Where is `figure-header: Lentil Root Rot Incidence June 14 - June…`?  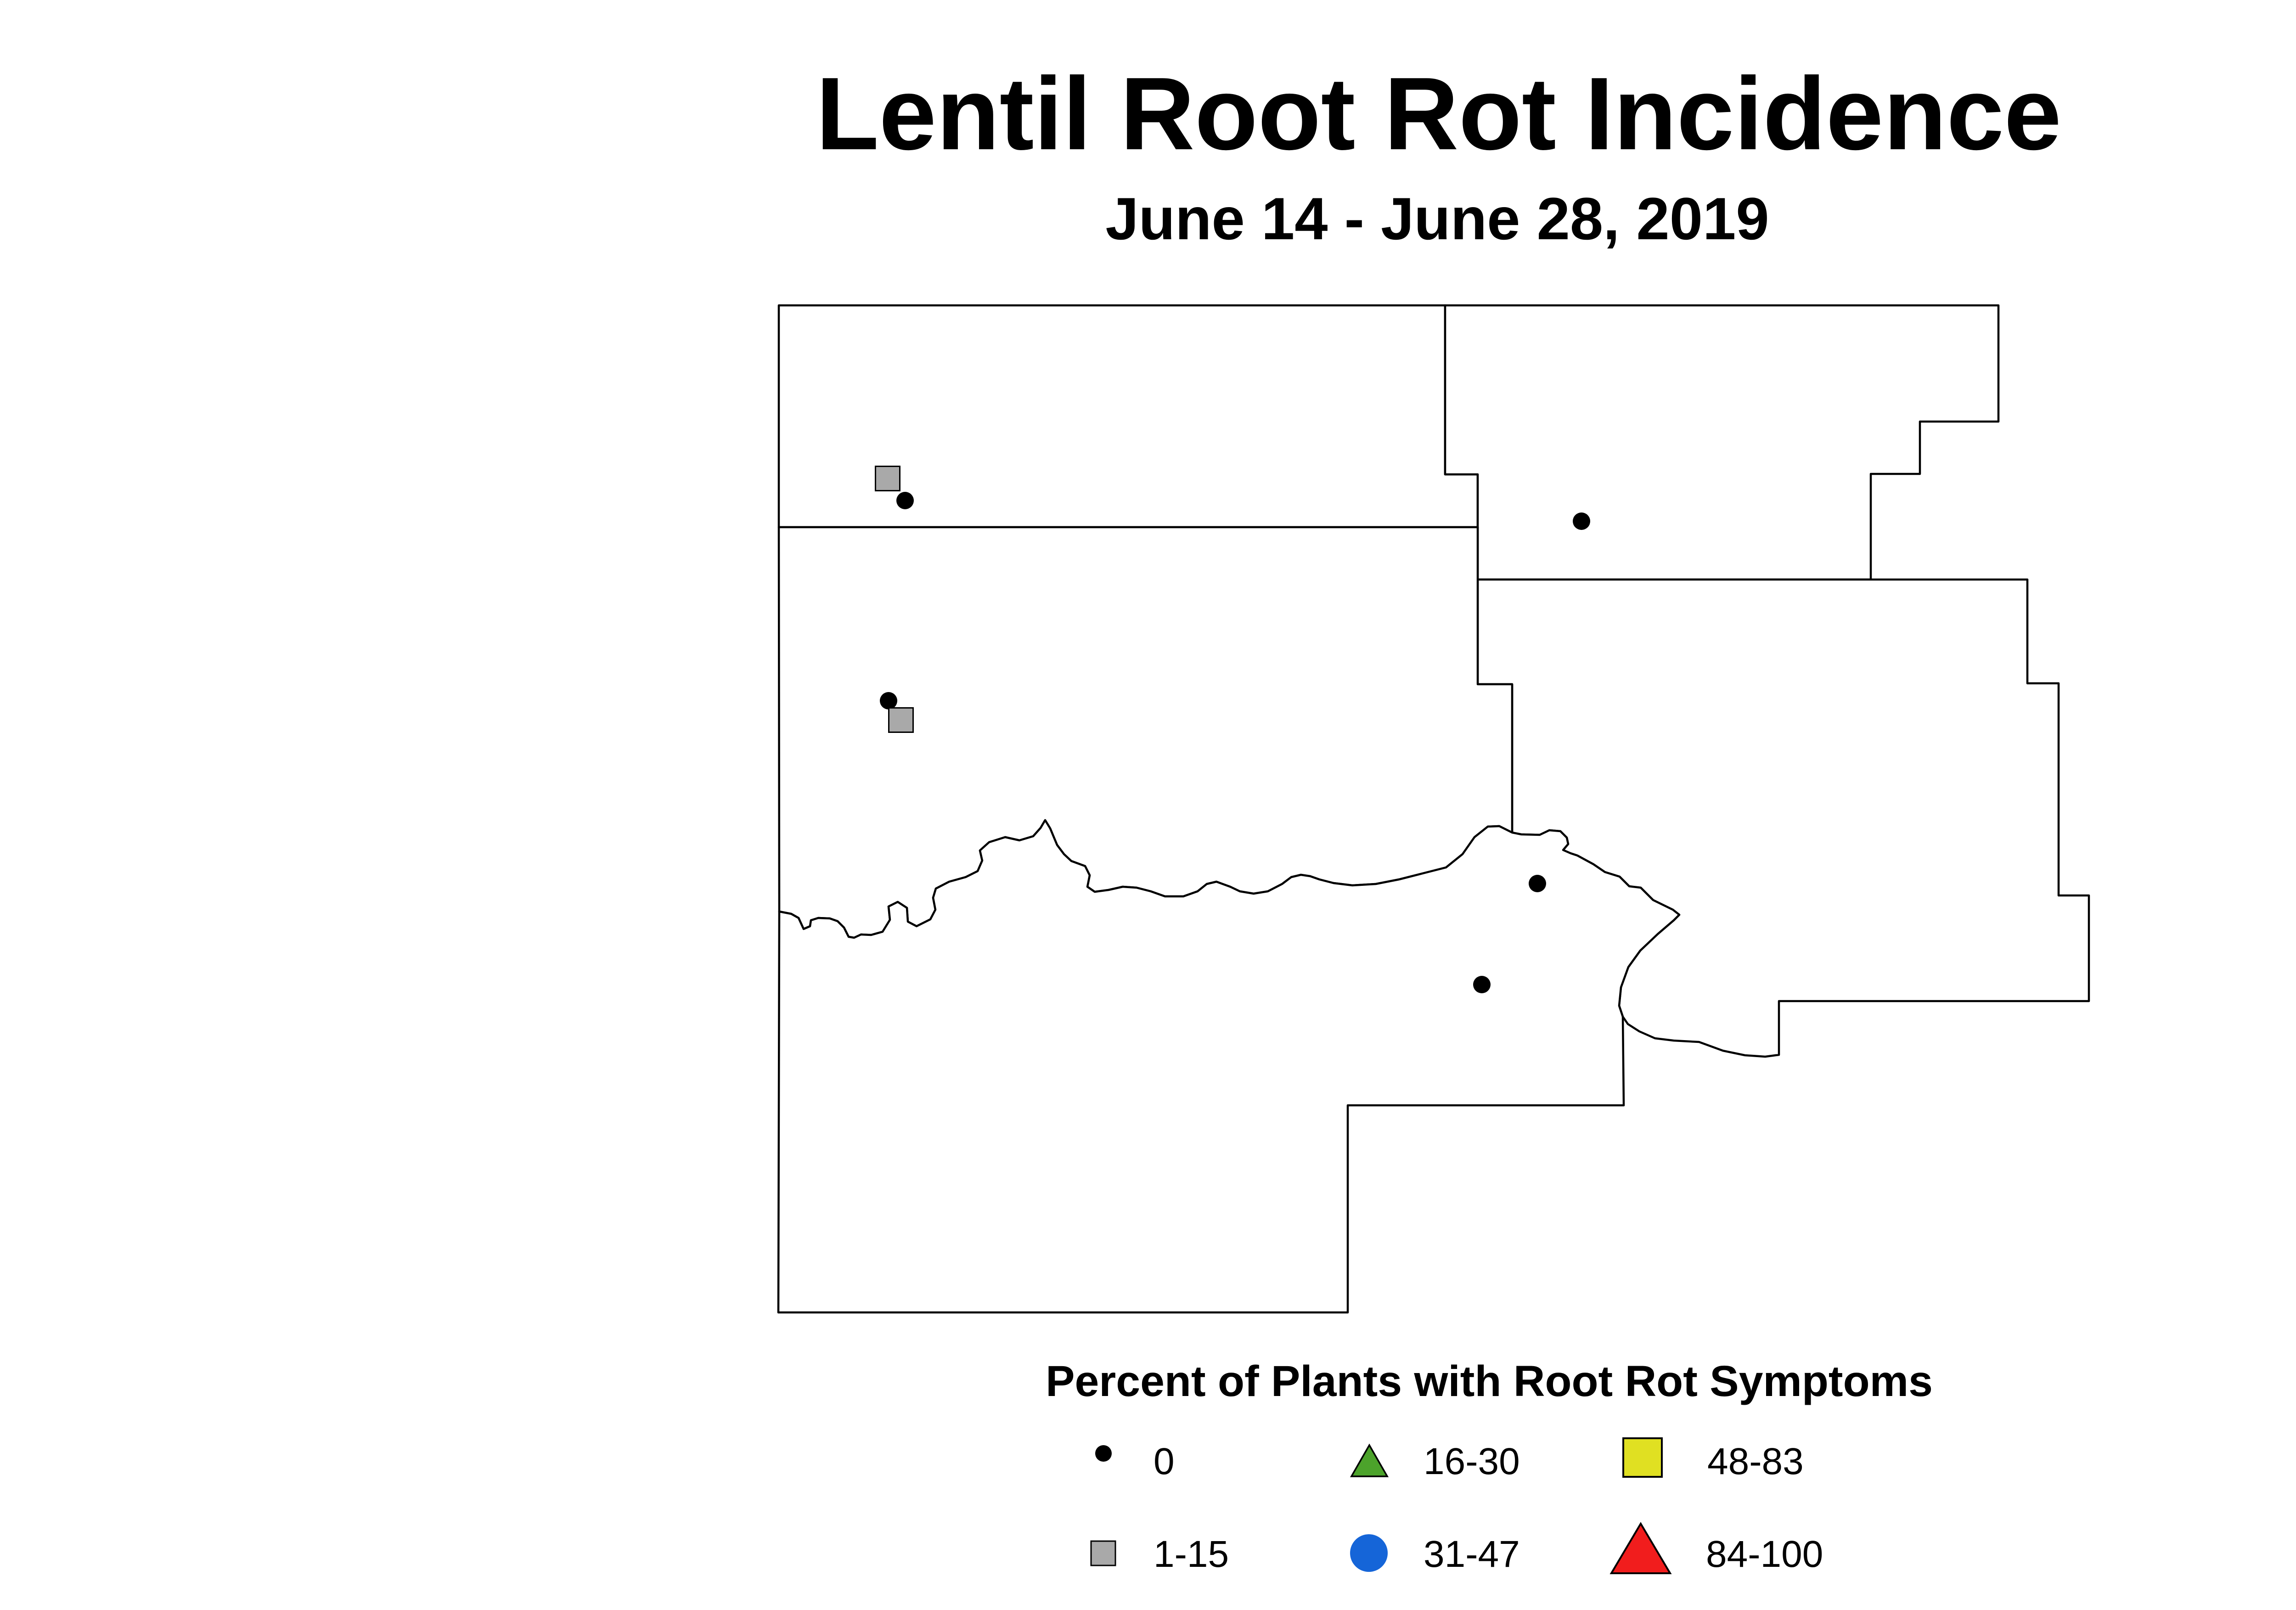 figure-header: Lentil Root Rot Incidence June 14 - June… is located at coordinates (1439, 154).